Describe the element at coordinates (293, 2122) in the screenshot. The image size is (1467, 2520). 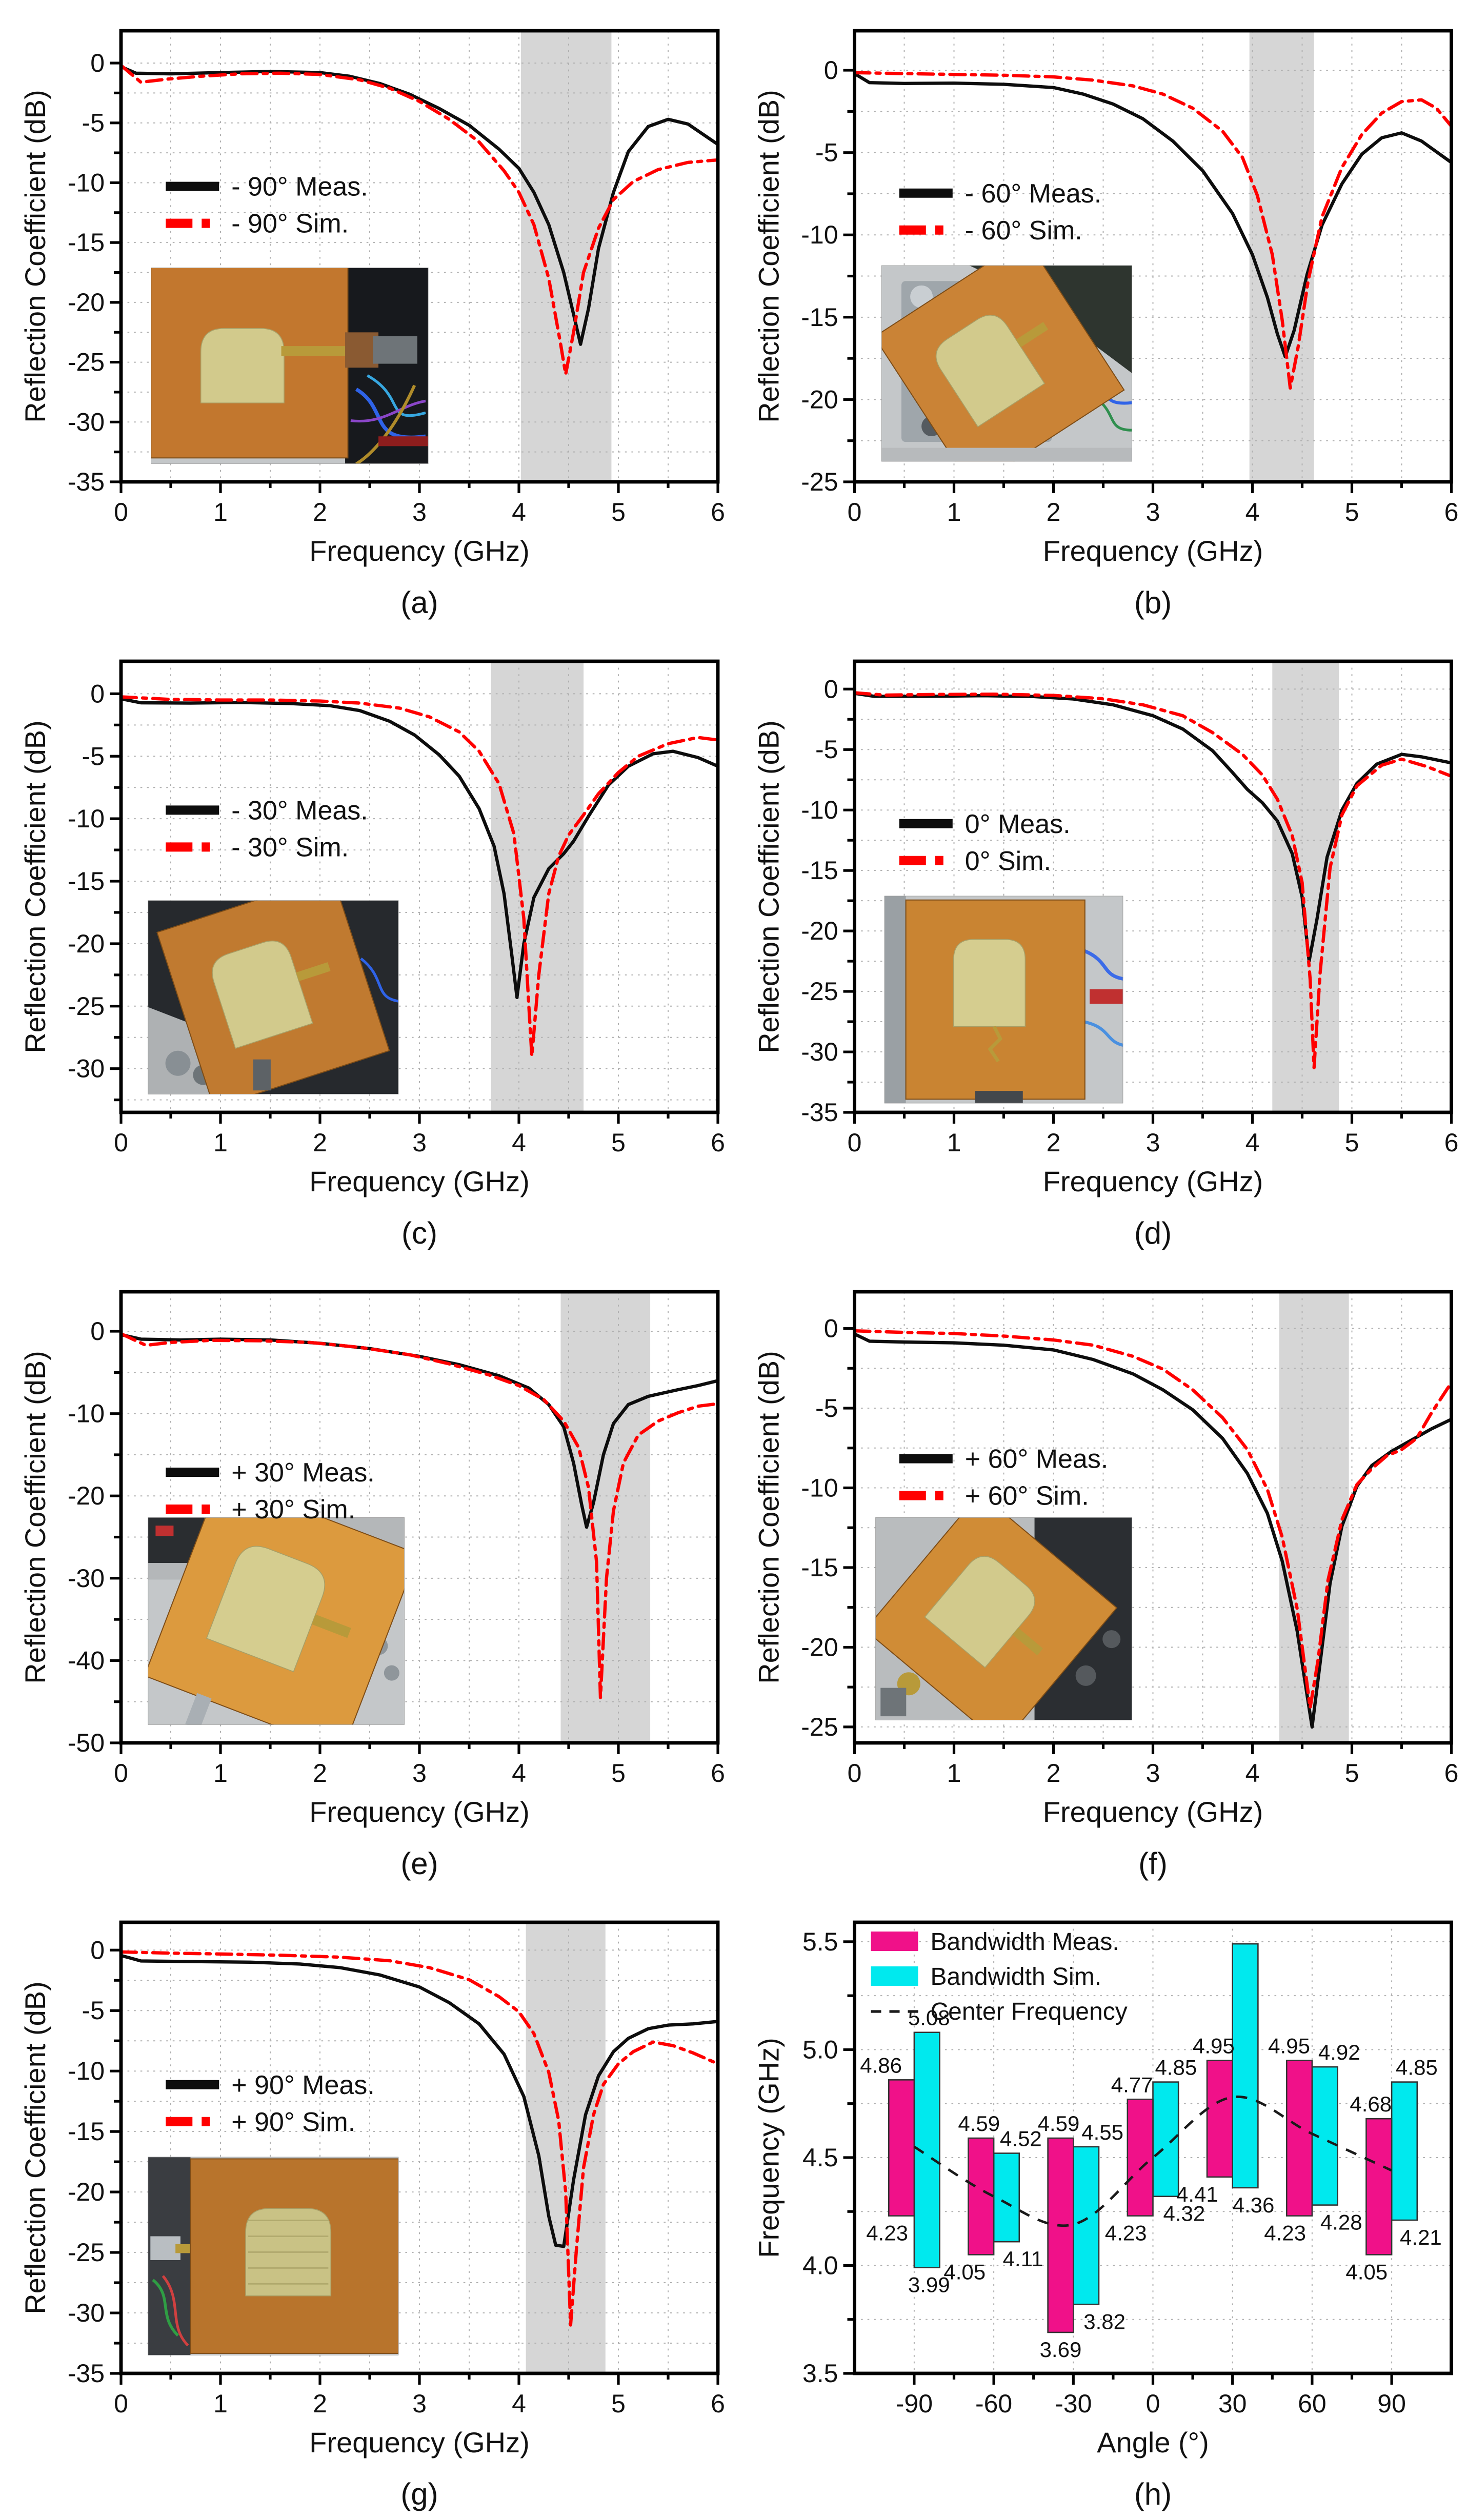
I see `legend-label: + 90° Sim.` at that location.